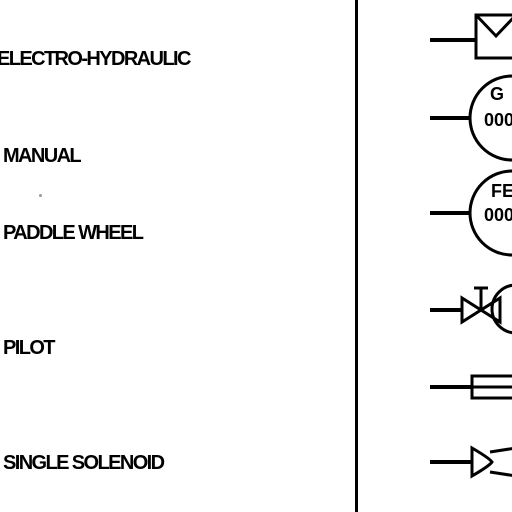  What do you see at coordinates (498, 215) in the screenshot?
I see `paddle-wheel-bubble-bottom-text: 000` at bounding box center [498, 215].